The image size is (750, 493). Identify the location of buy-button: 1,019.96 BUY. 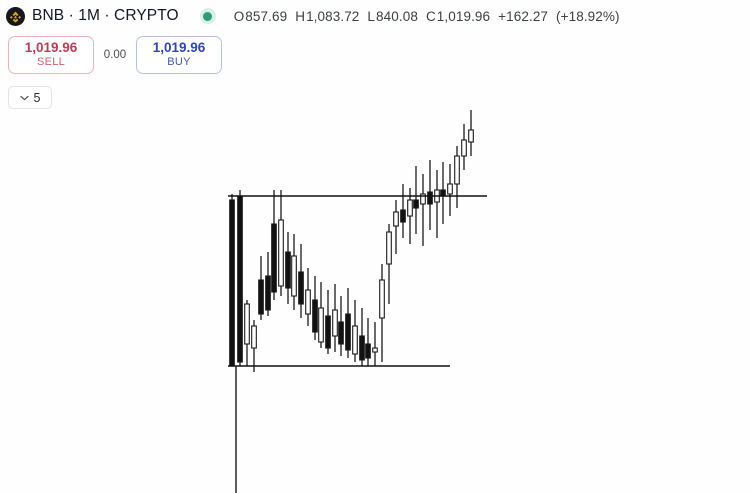
(179, 55).